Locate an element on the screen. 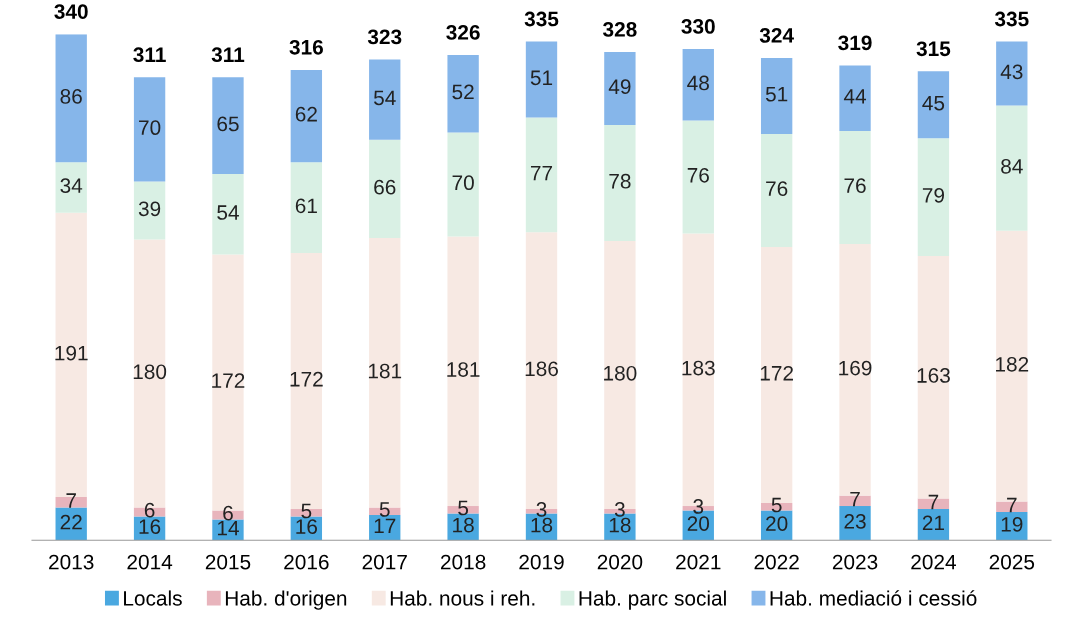 This screenshot has height=621, width=1067. total-label: 326 is located at coordinates (463, 32).